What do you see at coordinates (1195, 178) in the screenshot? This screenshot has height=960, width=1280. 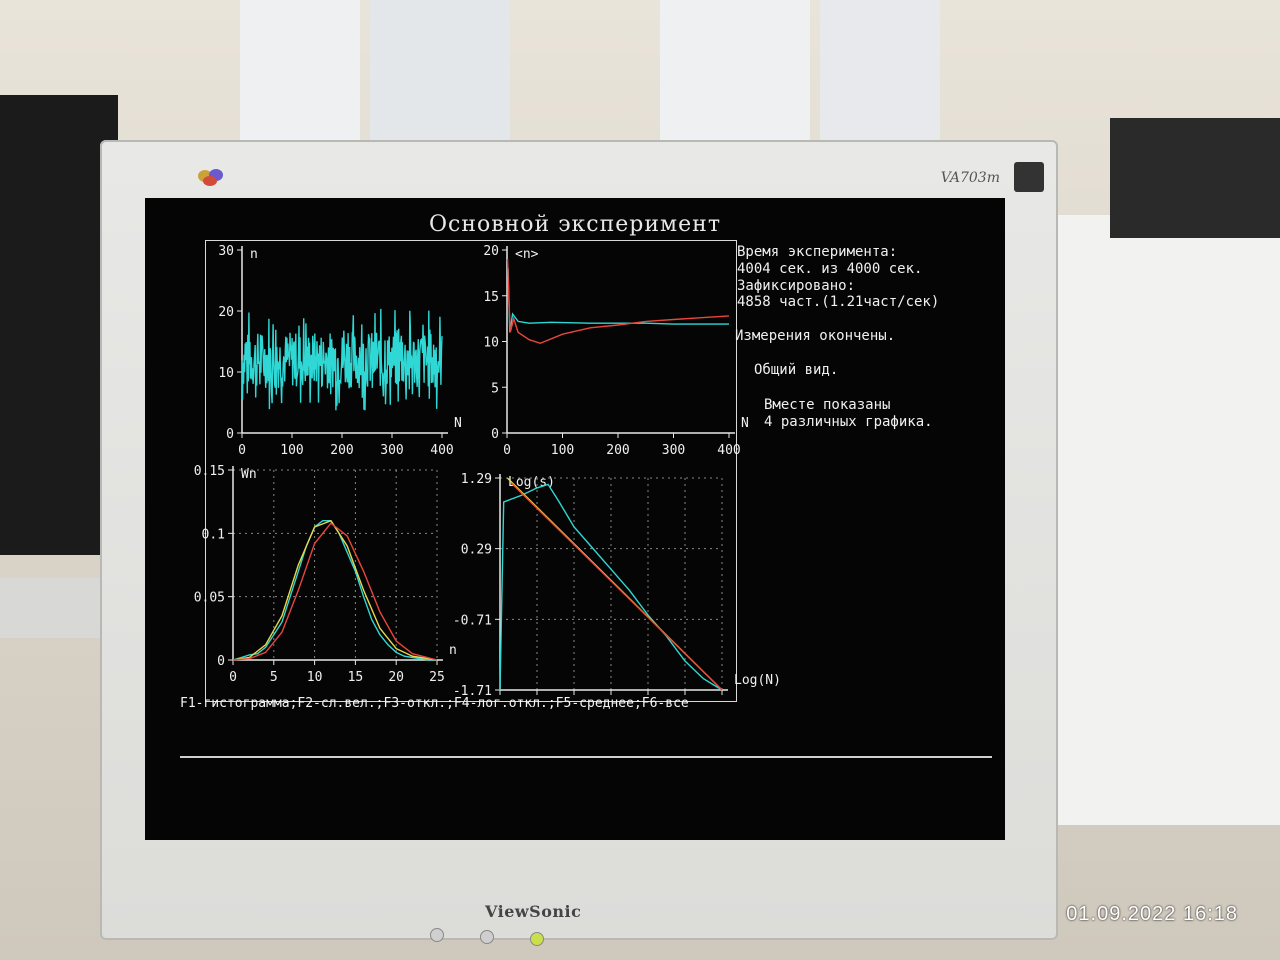 I see `network-box` at bounding box center [1195, 178].